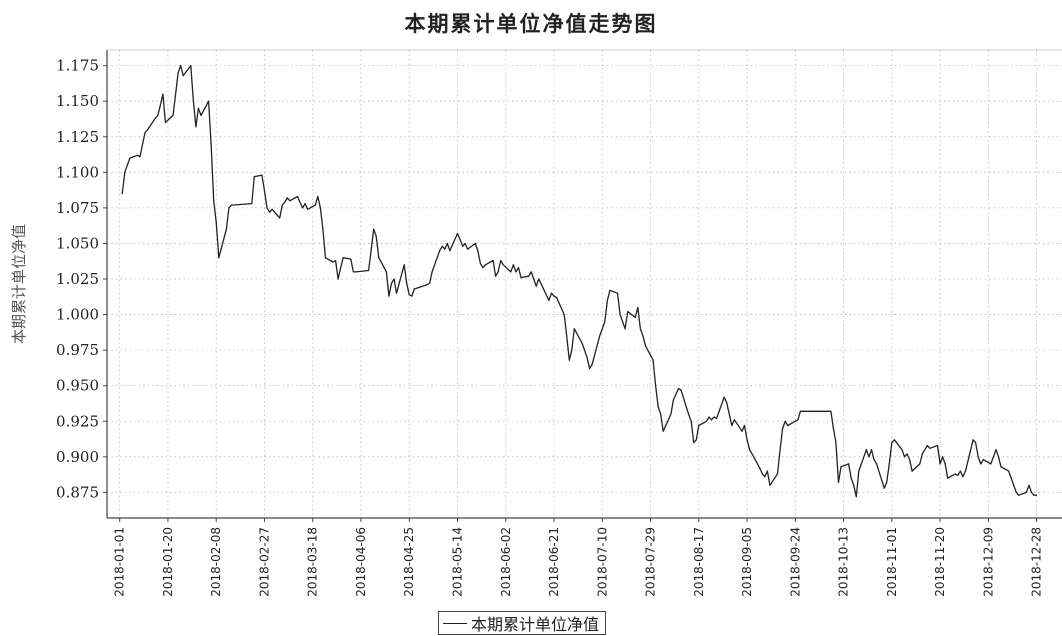  I want to click on y-tick-label: 0.925, so click(77, 421).